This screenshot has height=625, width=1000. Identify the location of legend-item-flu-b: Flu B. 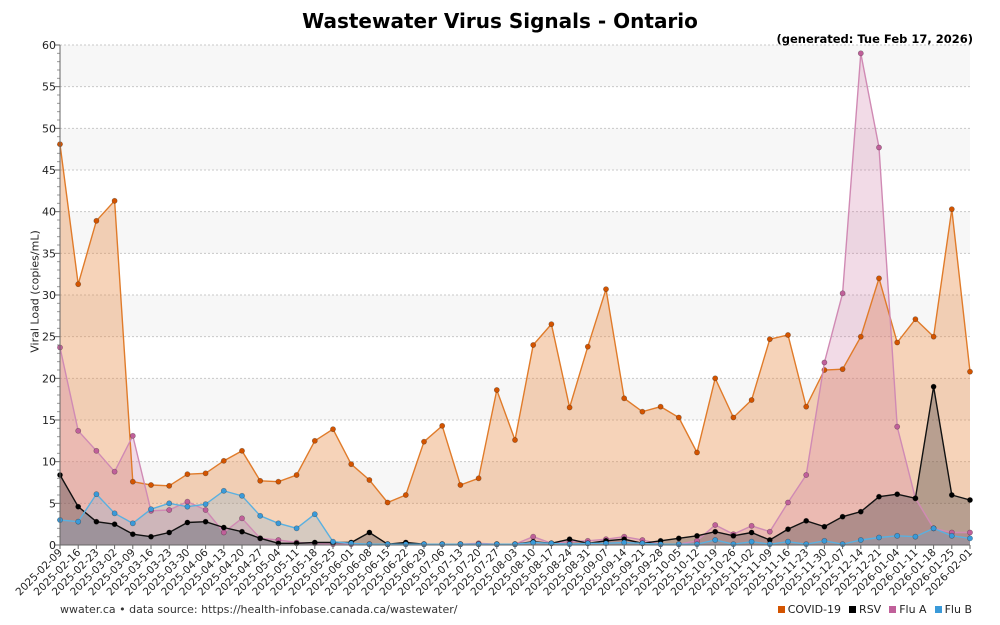
(953, 609).